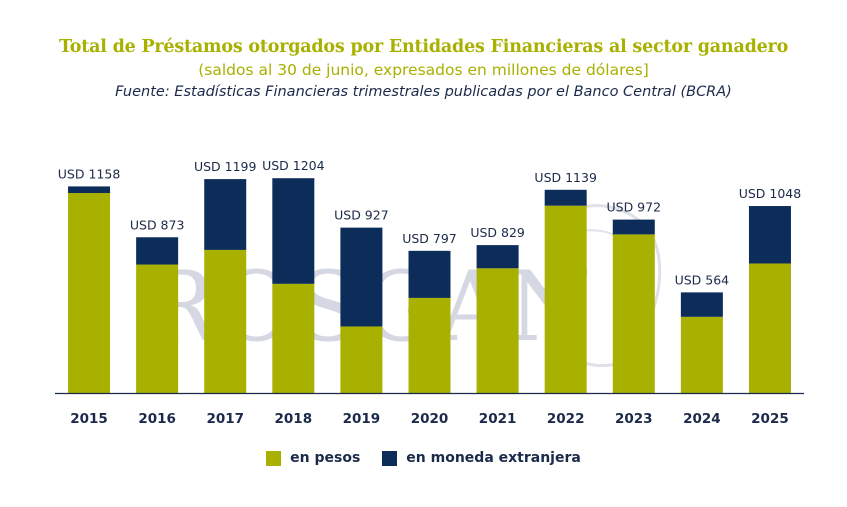 The width and height of the screenshot is (847, 507). Describe the element at coordinates (293, 165) in the screenshot. I see `value-label-2018: USD 1204` at that location.